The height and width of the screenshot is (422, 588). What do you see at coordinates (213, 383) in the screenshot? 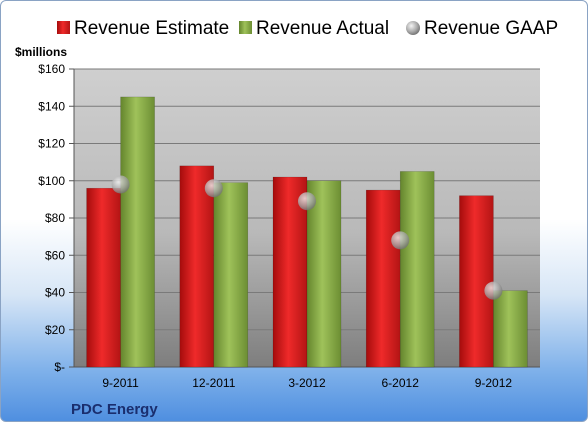
I see `x-tick-label: 12-2011` at bounding box center [213, 383].